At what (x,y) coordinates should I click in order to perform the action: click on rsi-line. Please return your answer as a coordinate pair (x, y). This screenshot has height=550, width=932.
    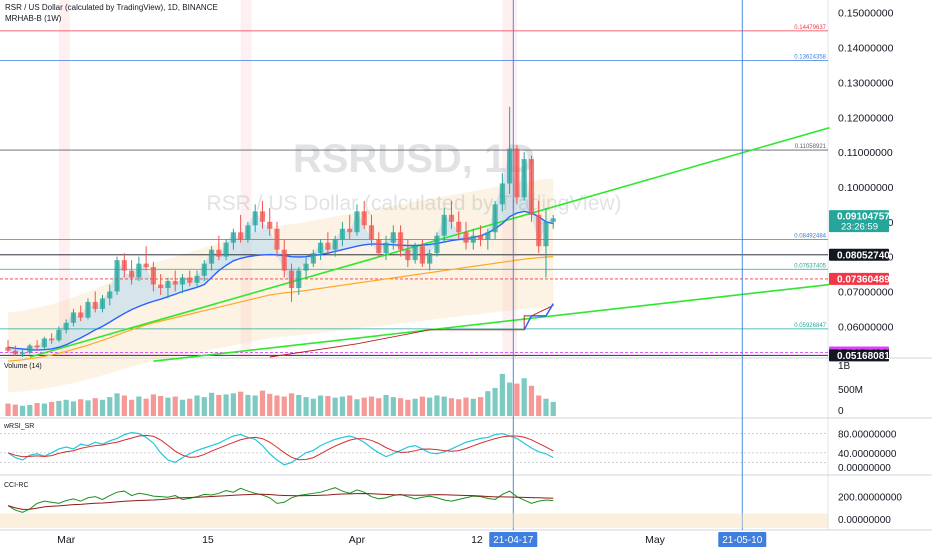
    Looking at the image, I should click on (280, 449).